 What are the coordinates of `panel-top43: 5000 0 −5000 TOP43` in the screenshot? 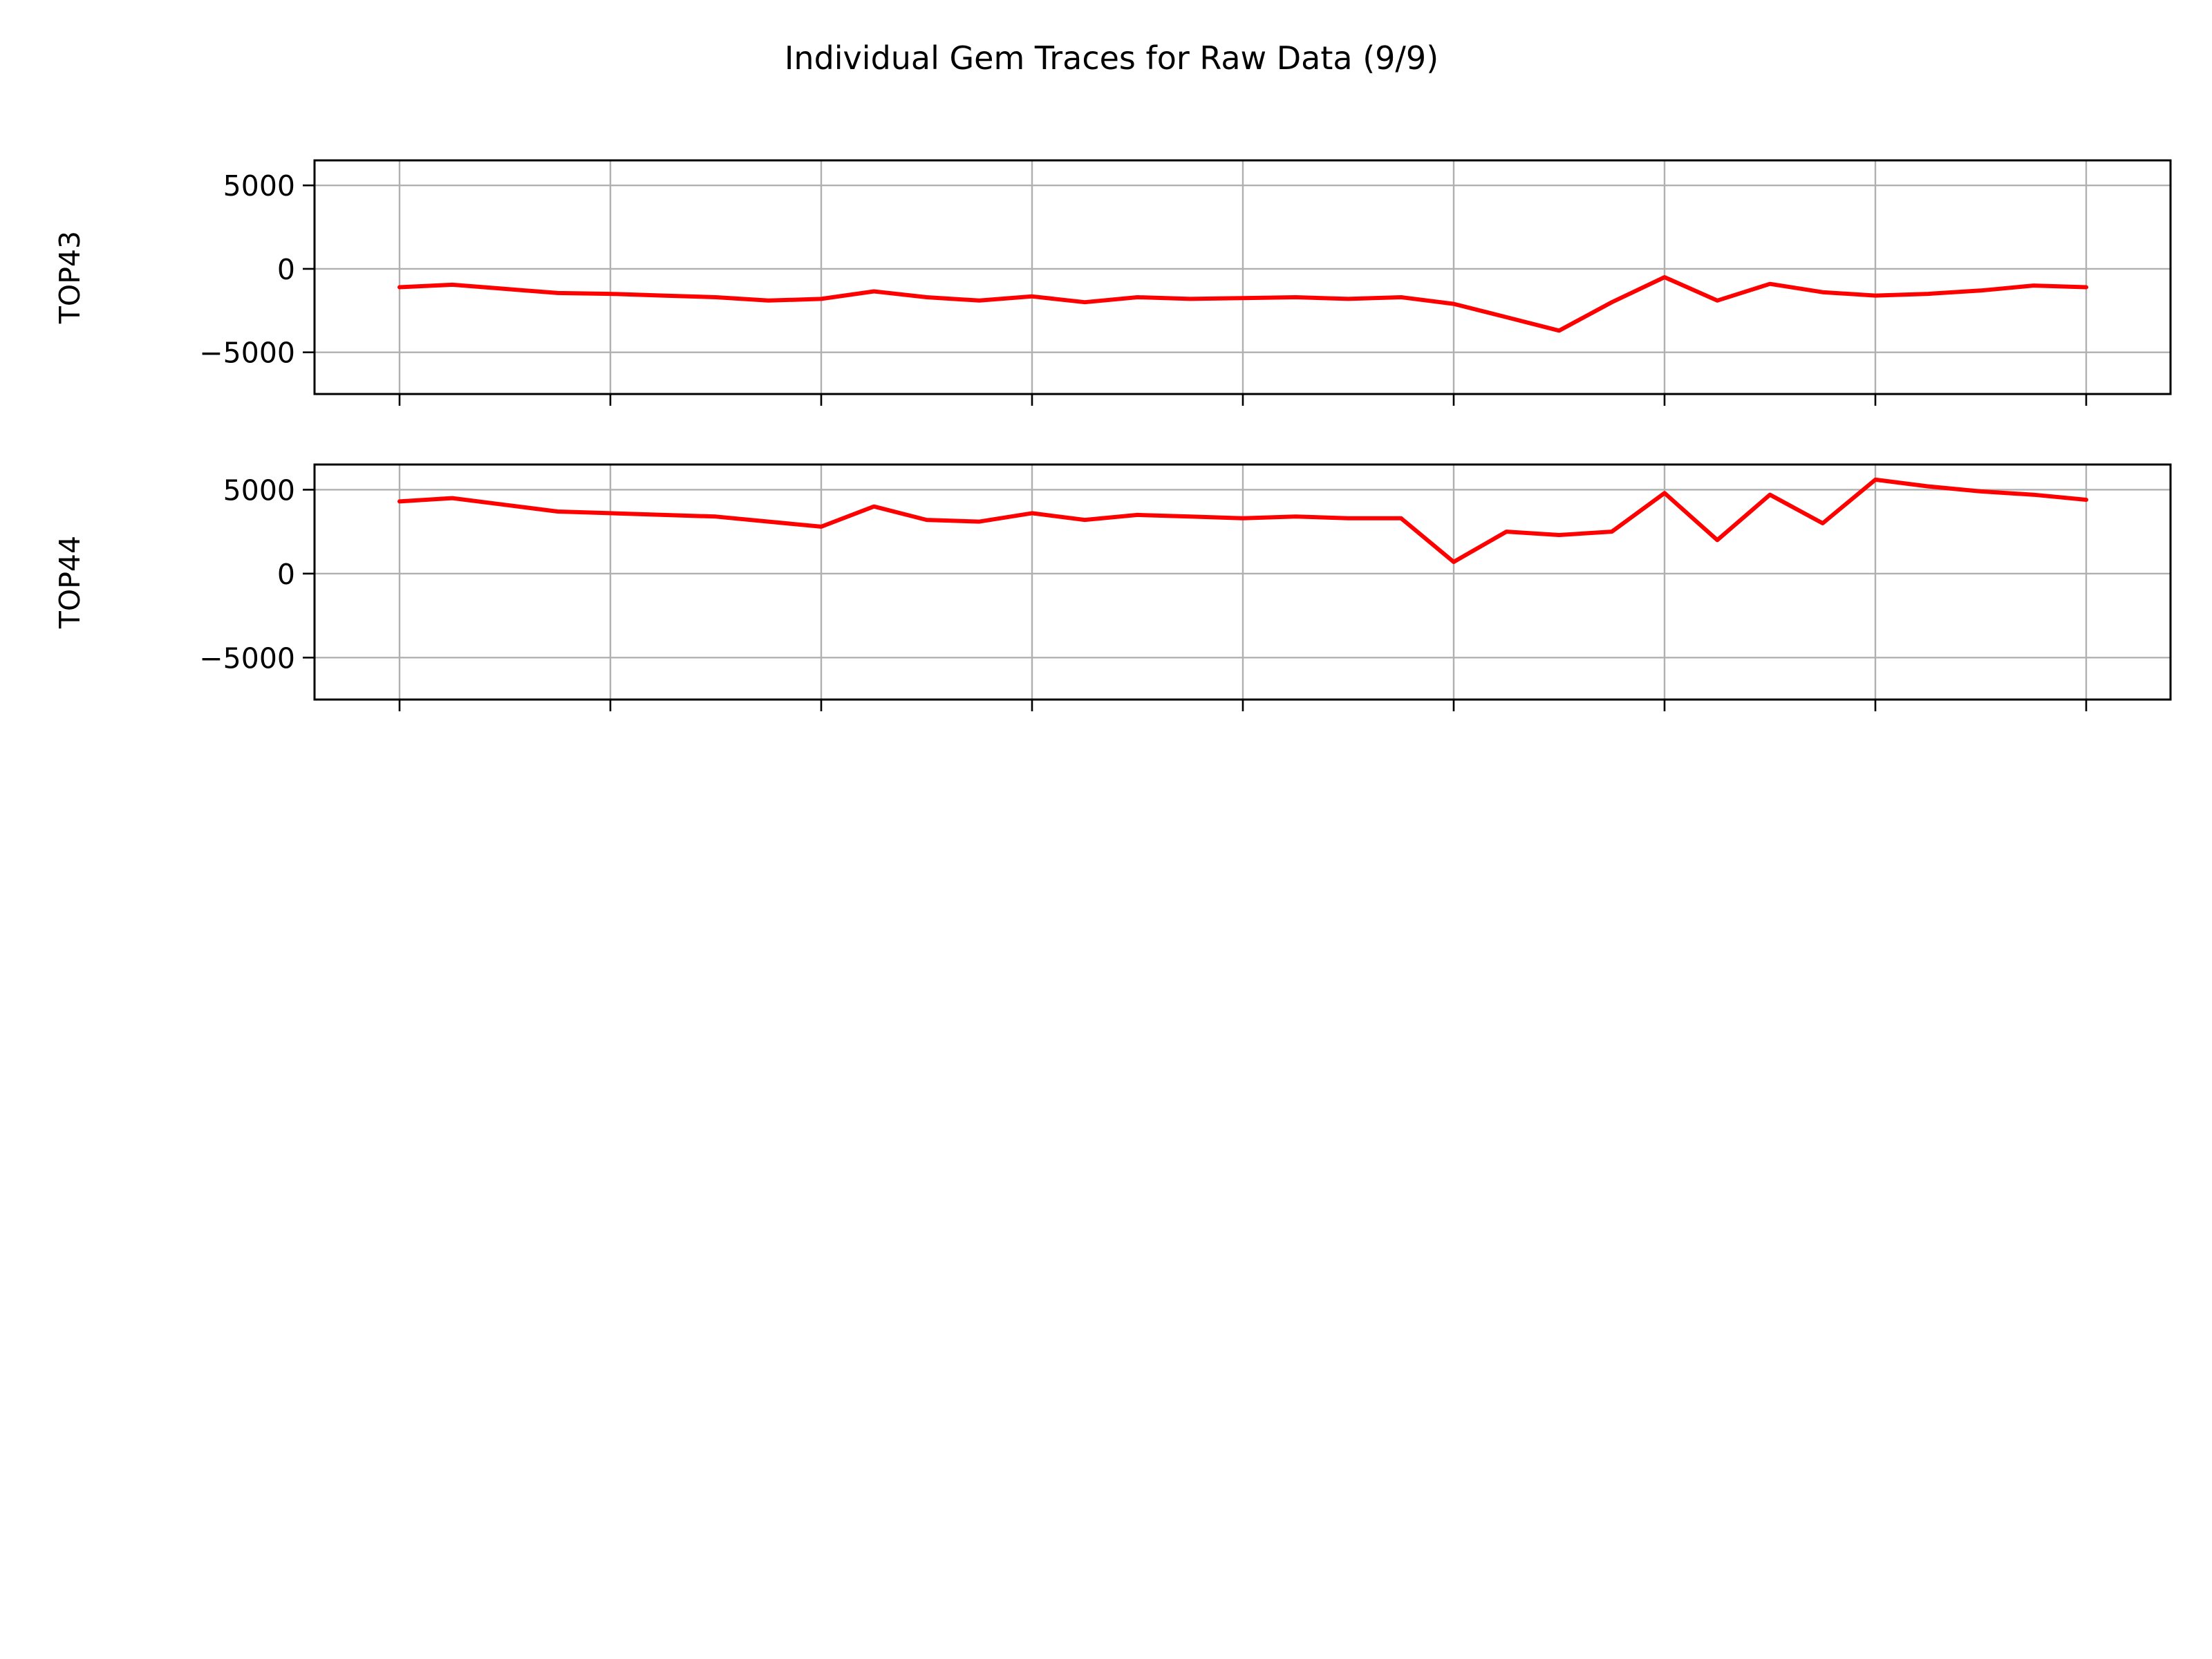 It's located at (1112, 282).